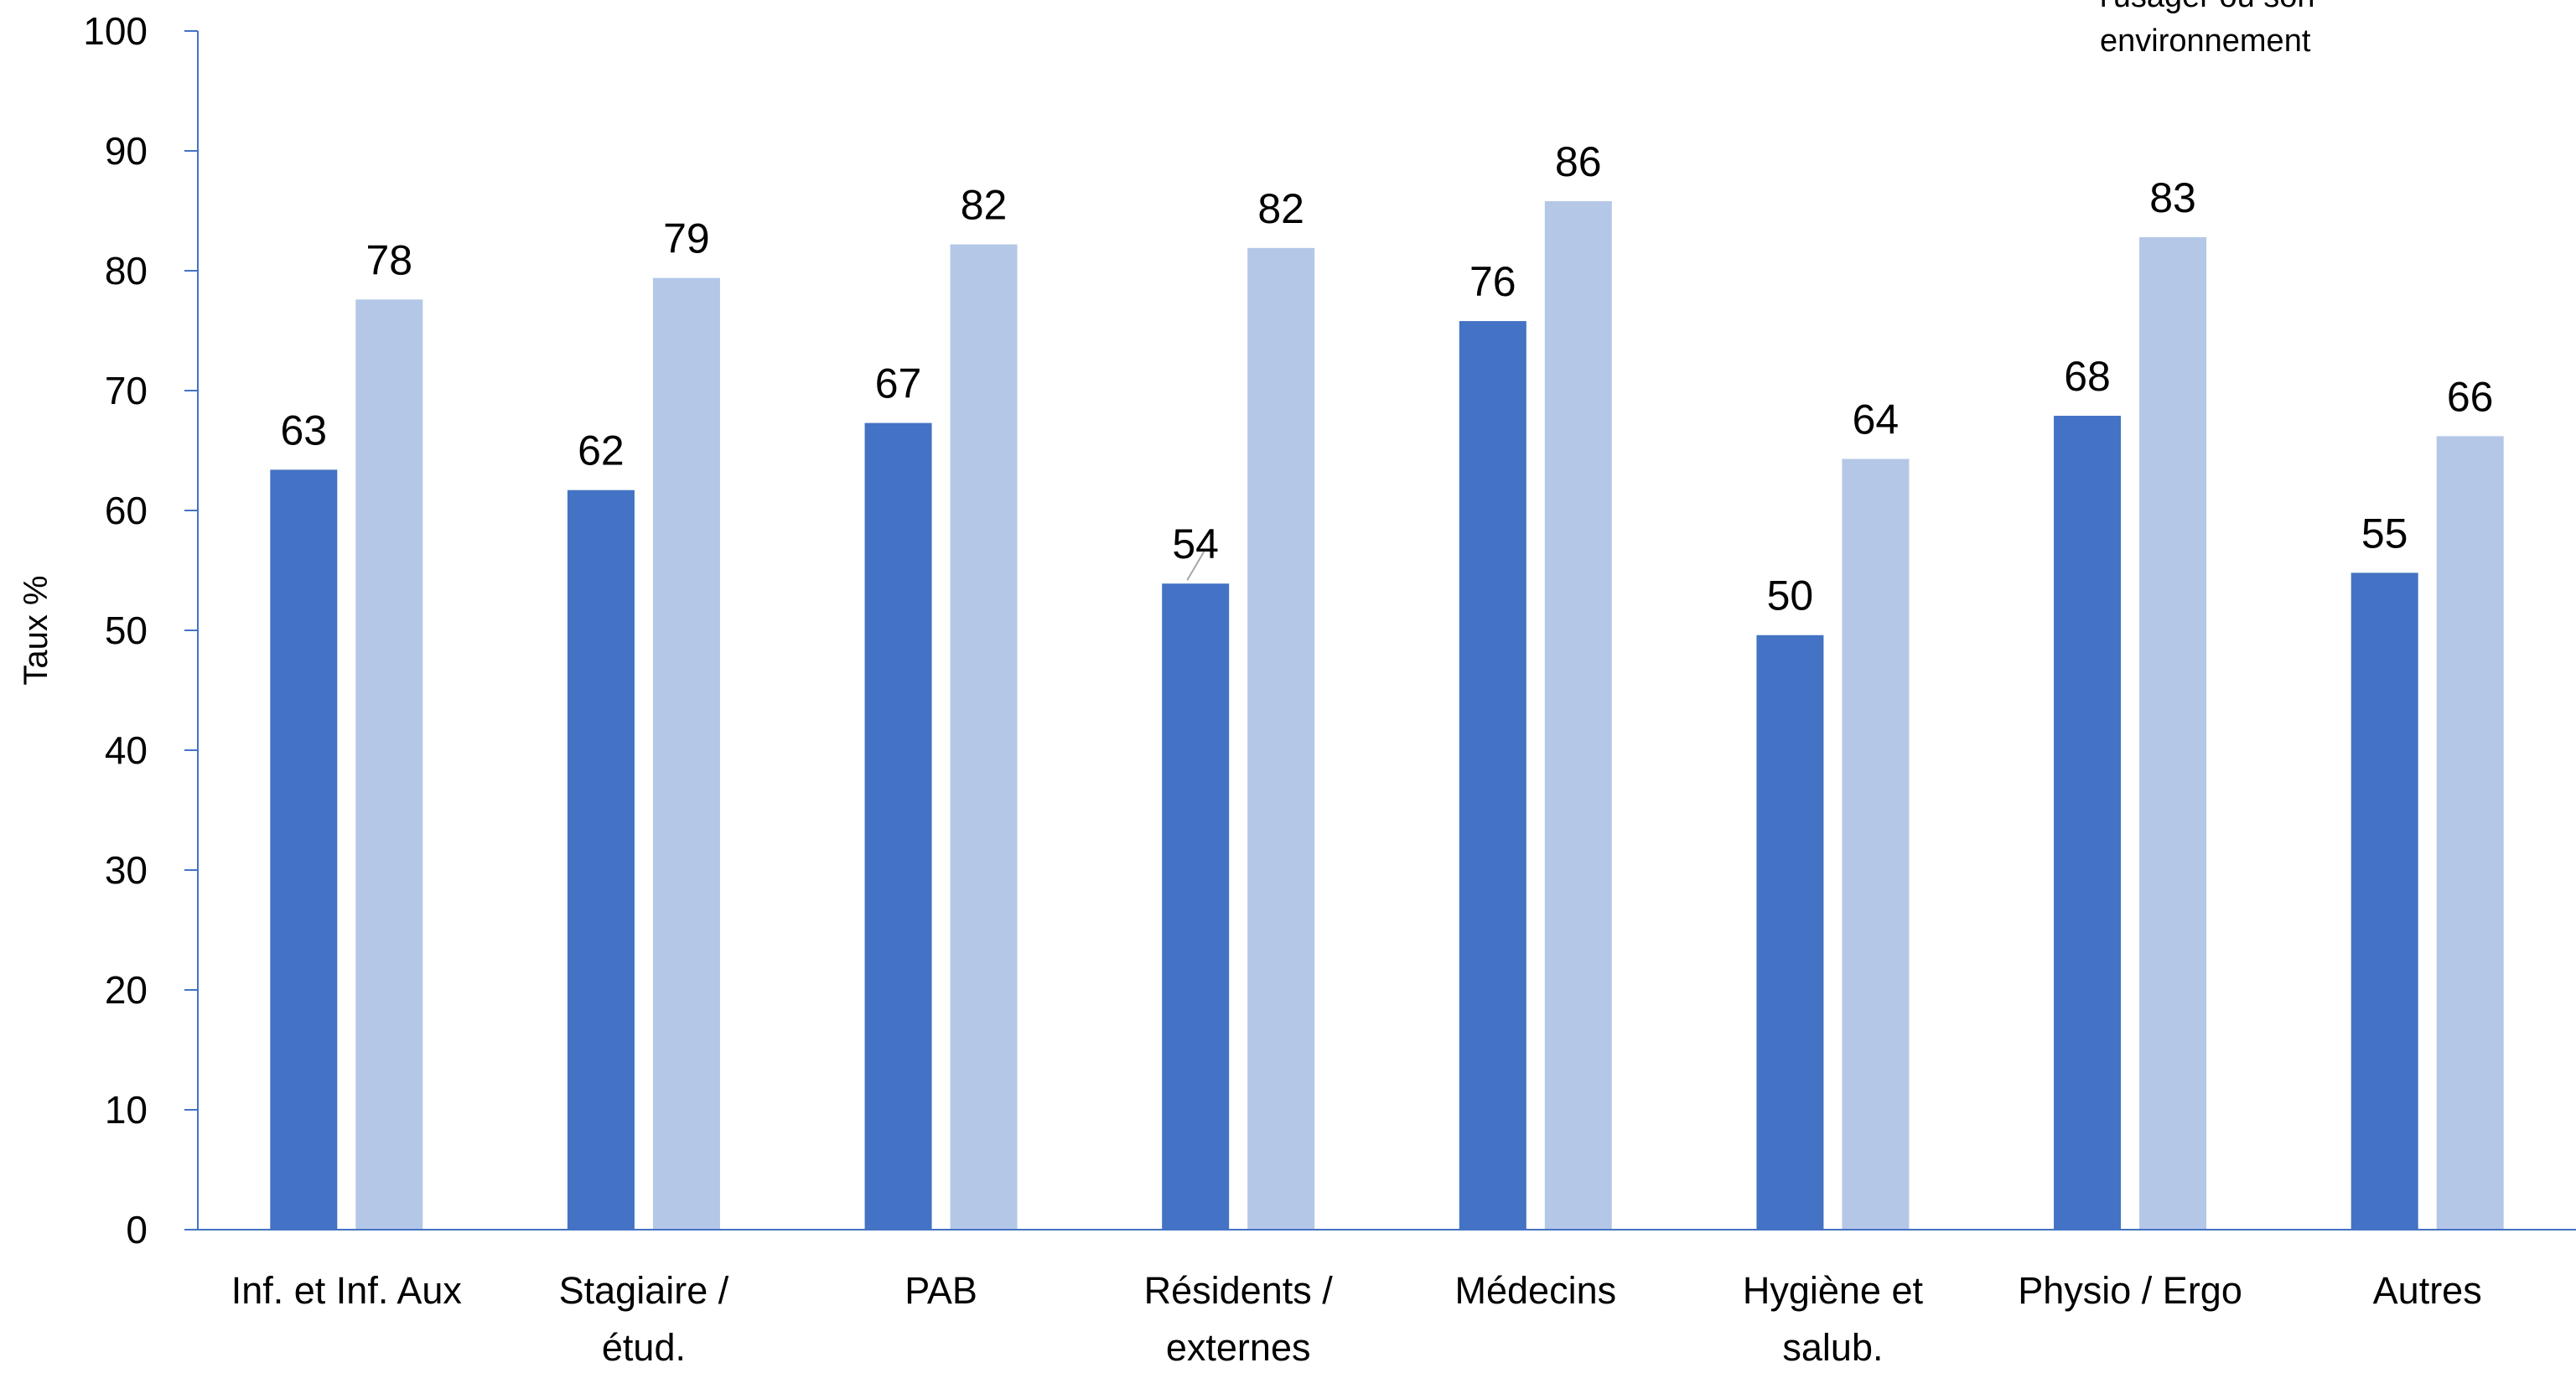 The height and width of the screenshot is (1373, 2576). What do you see at coordinates (127, 990) in the screenshot?
I see `y-tick-label: 20` at bounding box center [127, 990].